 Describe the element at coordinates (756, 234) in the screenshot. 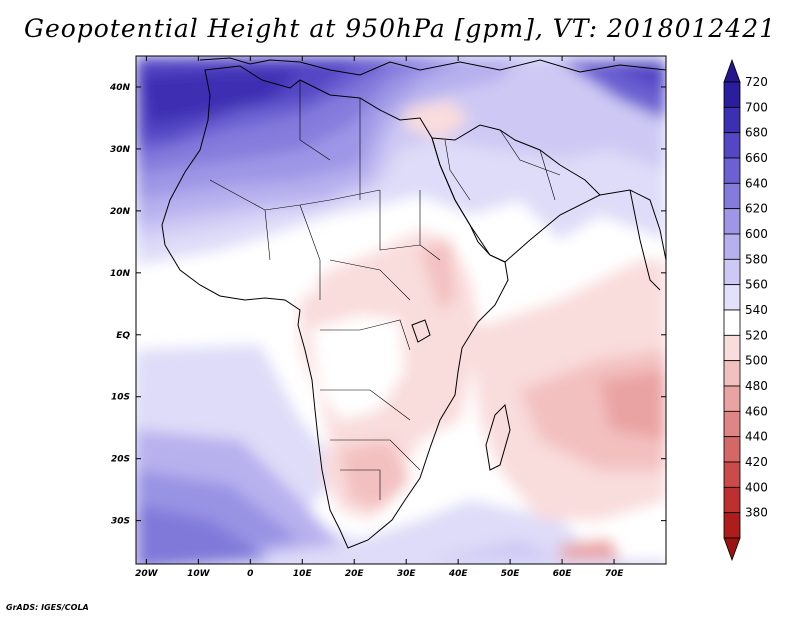

I see `colorbar-label: 600` at that location.